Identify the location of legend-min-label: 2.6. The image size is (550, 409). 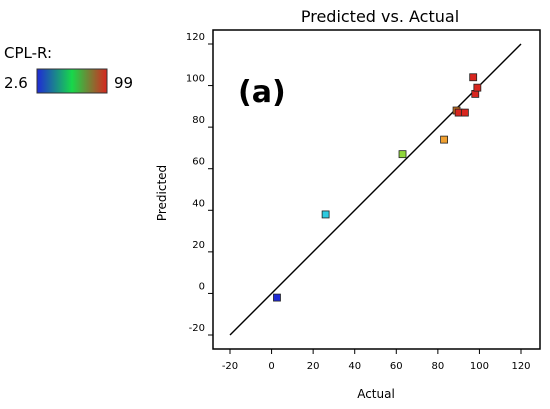
(16, 83).